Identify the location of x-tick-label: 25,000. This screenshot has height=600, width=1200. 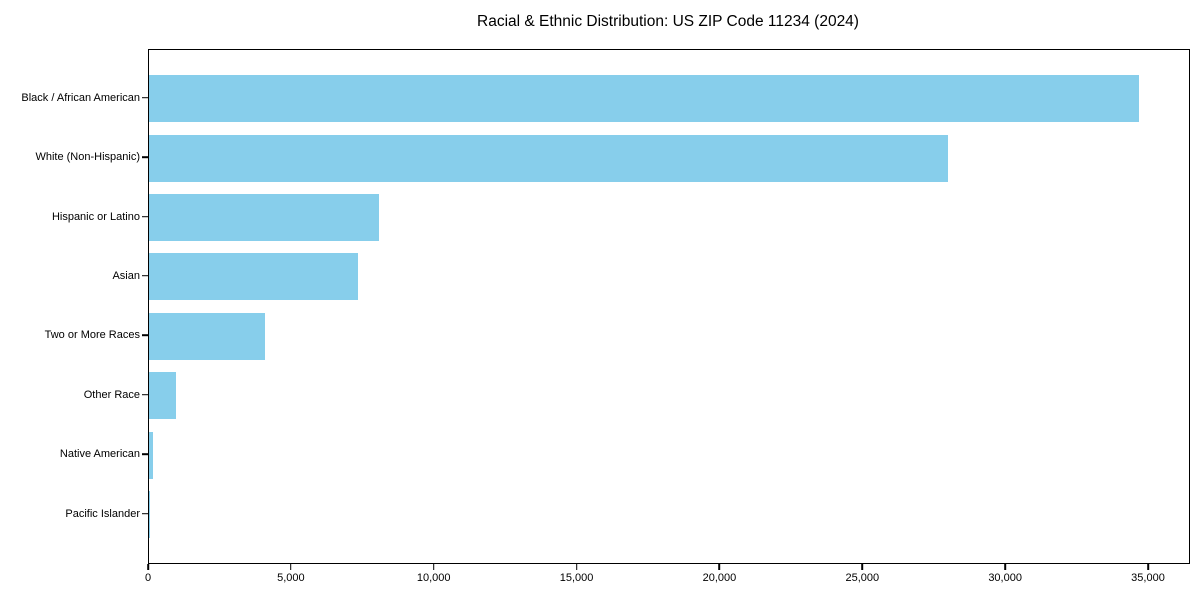
(862, 578).